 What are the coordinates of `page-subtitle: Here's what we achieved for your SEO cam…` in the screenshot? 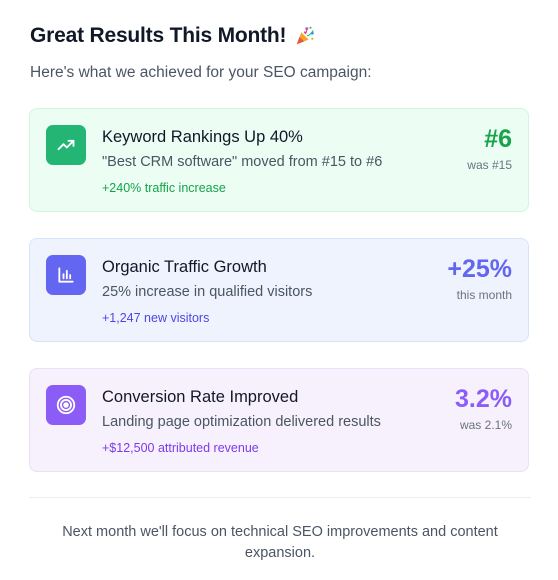 It's located at (201, 72).